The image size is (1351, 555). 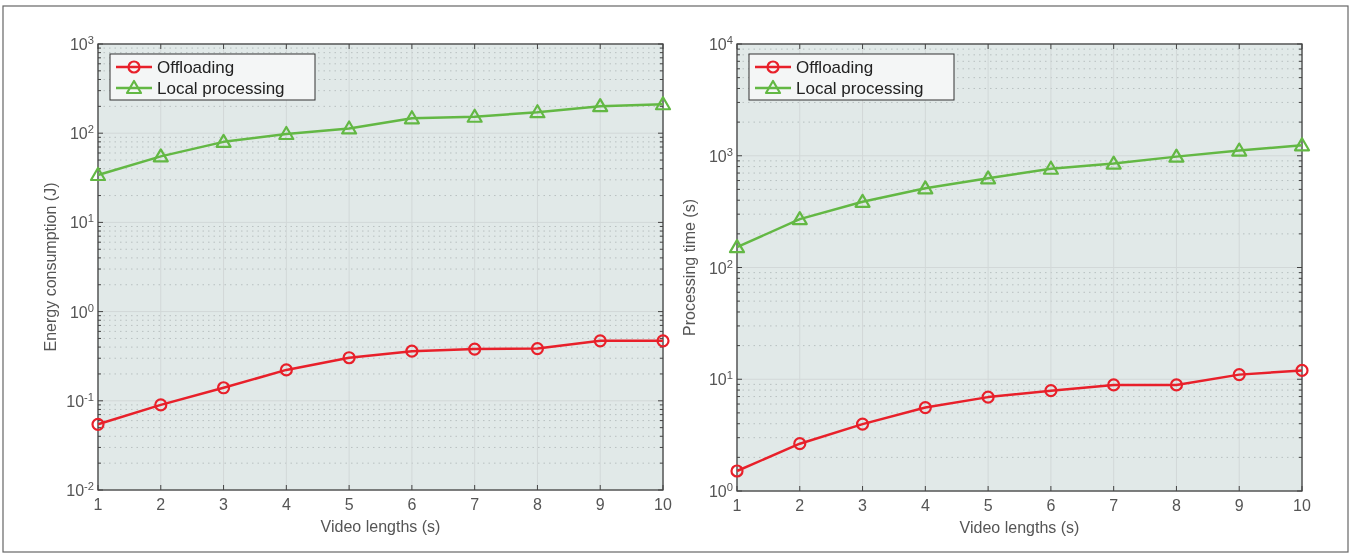 I want to click on y-tick-label: 10$^{-1}$, so click(x=80, y=400).